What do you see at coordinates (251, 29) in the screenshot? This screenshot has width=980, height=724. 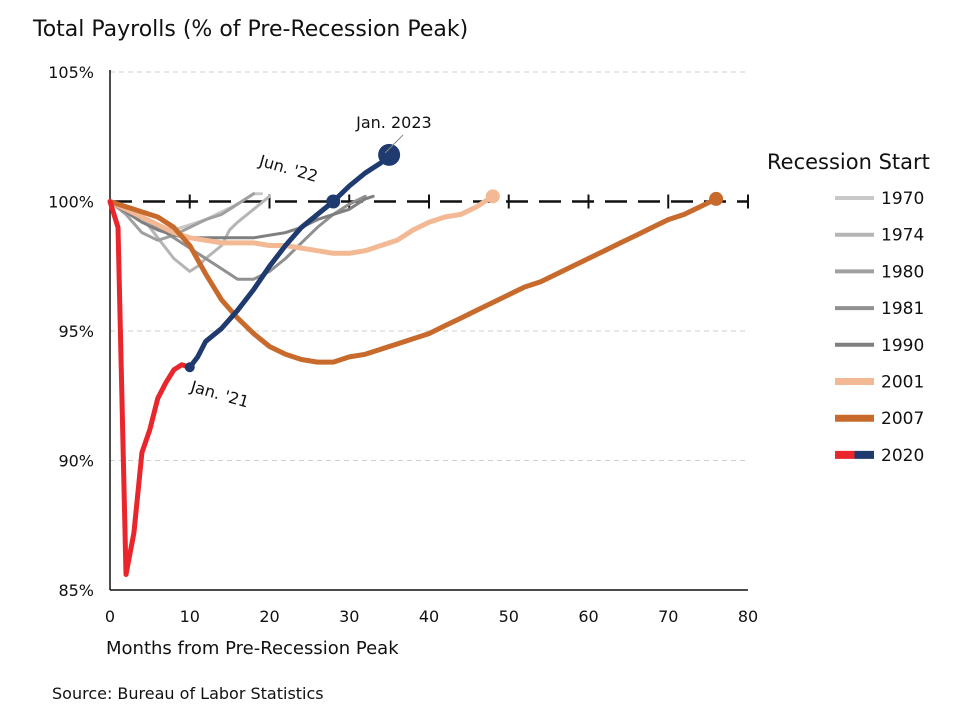 I see `chart-title: Total Payrolls (% of Pre-Recession Peak)` at bounding box center [251, 29].